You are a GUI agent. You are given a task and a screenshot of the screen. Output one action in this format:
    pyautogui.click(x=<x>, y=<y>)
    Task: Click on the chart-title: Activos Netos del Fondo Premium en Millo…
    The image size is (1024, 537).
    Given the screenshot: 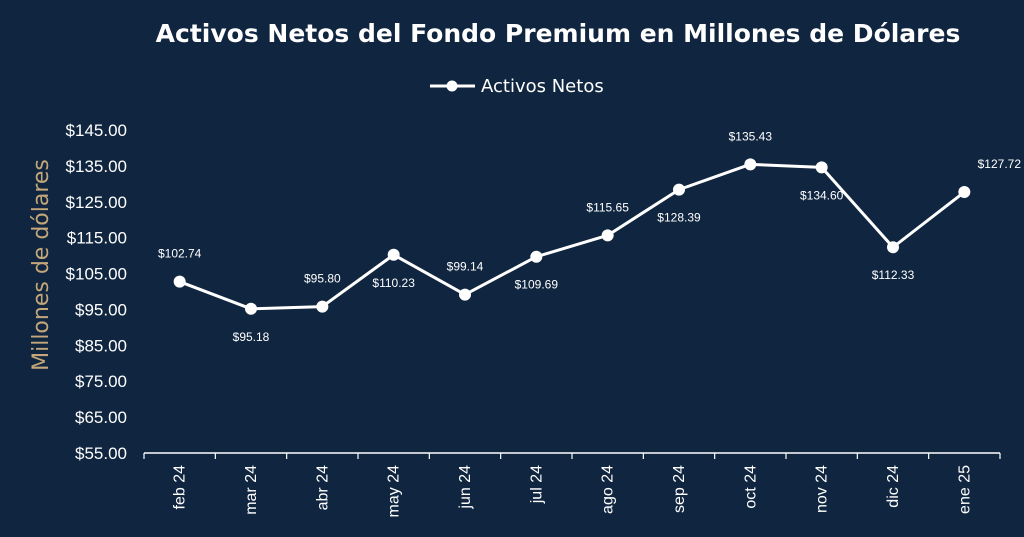 What is the action you would take?
    pyautogui.click(x=558, y=33)
    